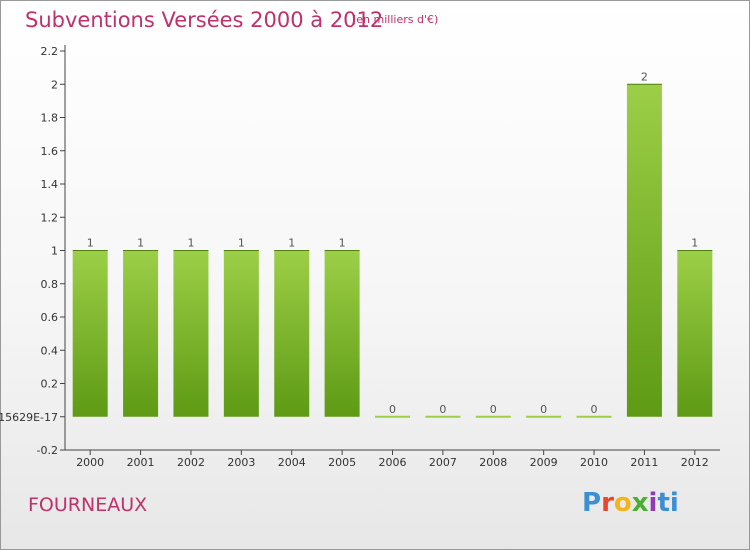 Image resolution: width=750 pixels, height=550 pixels. What do you see at coordinates (443, 462) in the screenshot?
I see `x-tick-label: 2007` at bounding box center [443, 462].